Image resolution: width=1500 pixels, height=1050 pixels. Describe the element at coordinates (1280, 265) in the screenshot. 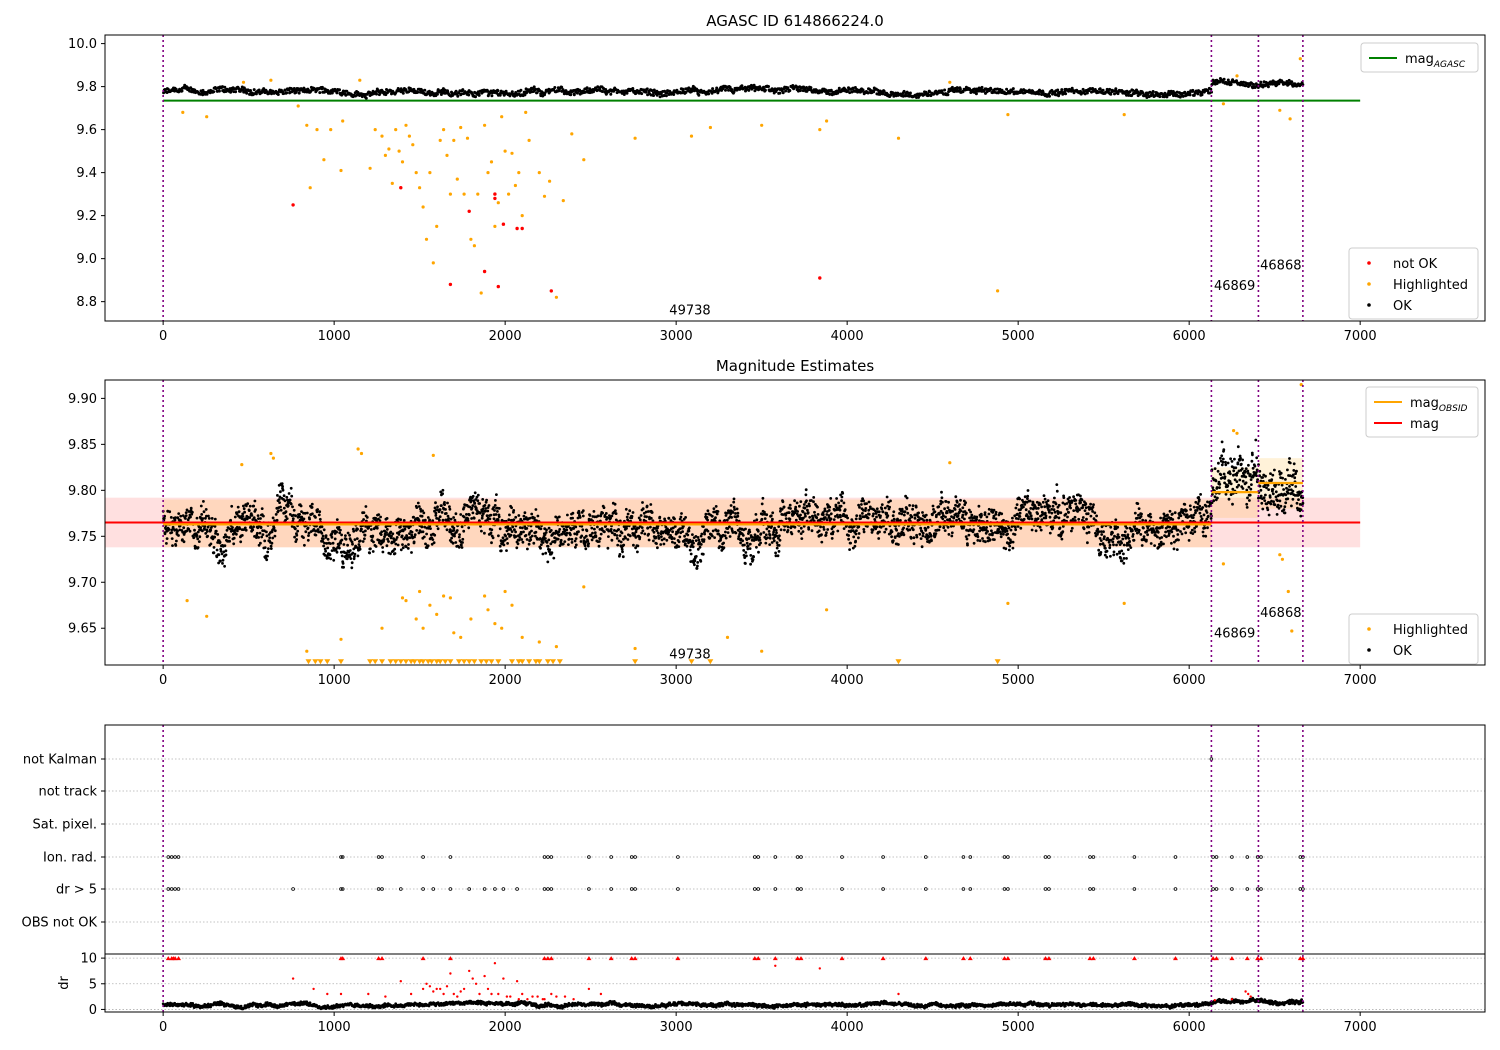

I see `obsid-annotation: 46868` at that location.